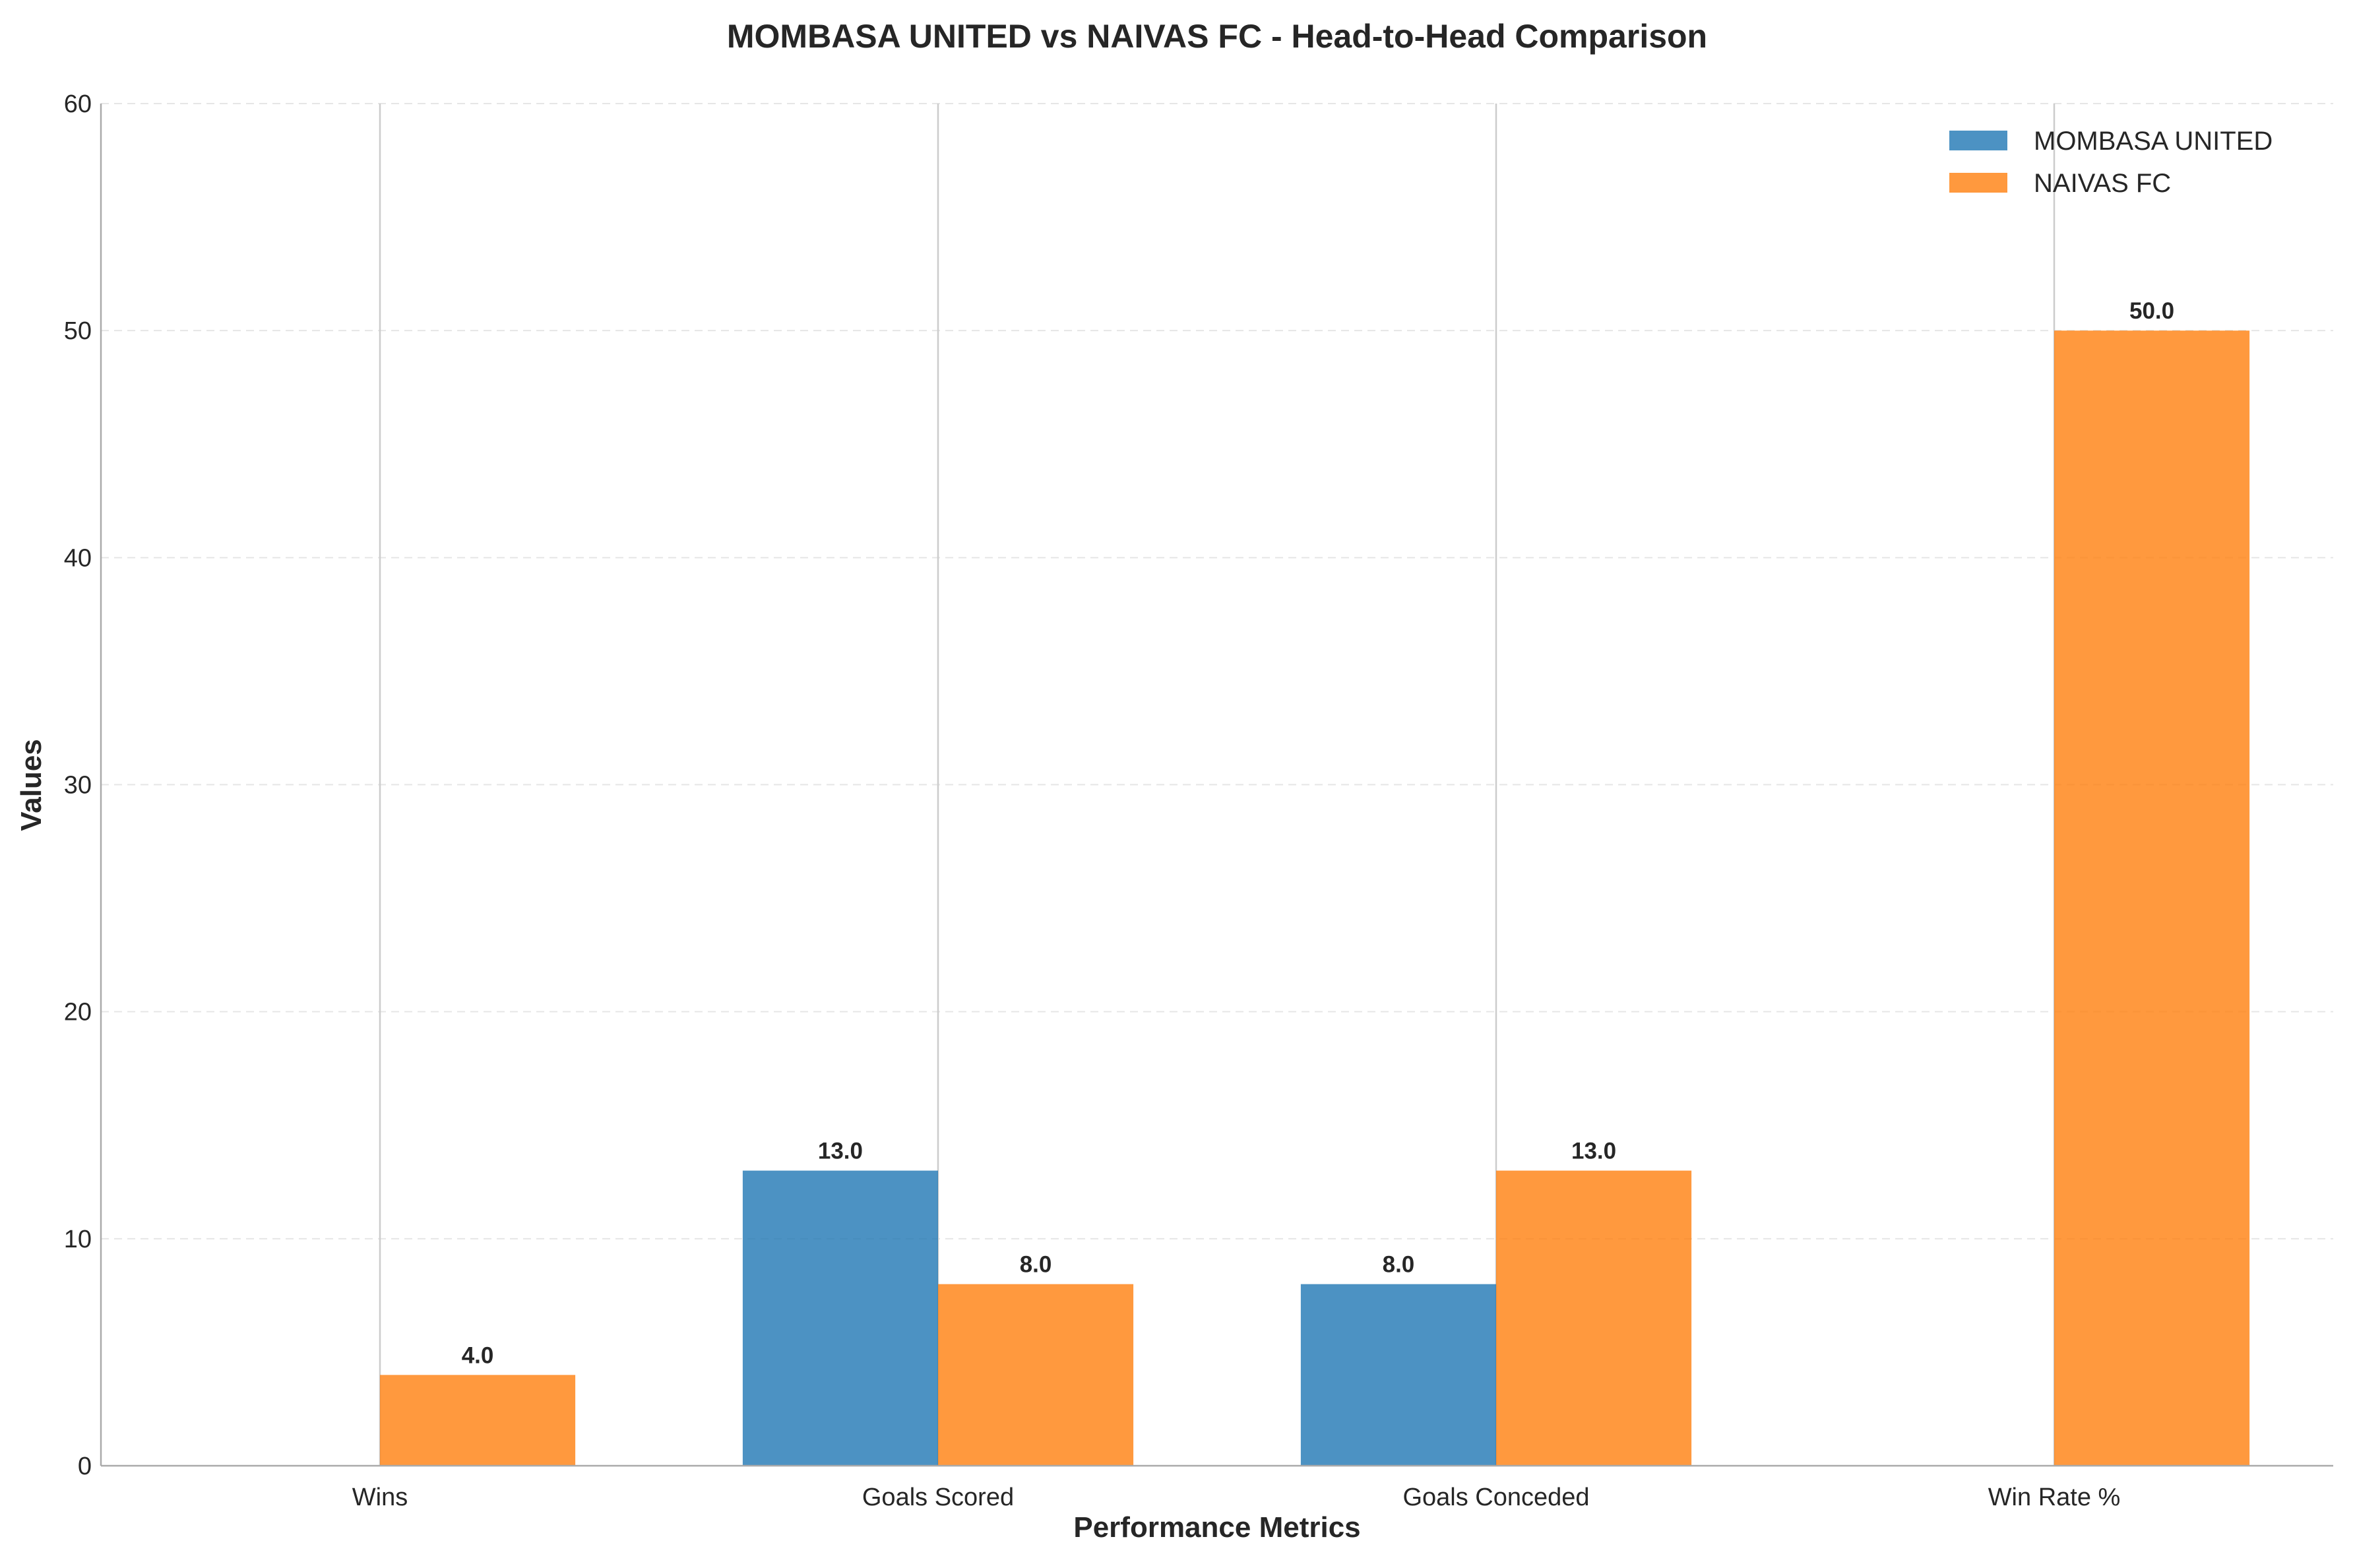  Describe the element at coordinates (1495, 1497) in the screenshot. I see `x-tick-label: Goals Conceded` at that location.